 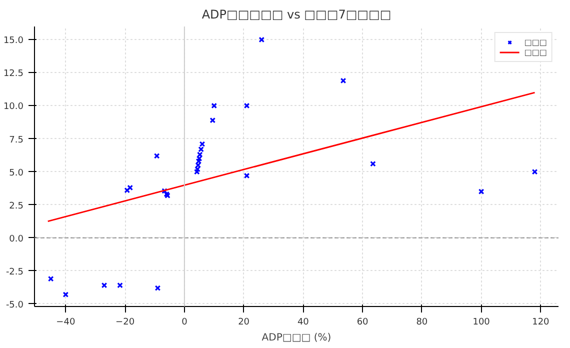 What do you see at coordinates (13, 41) in the screenshot?
I see `y-tick-label: 15.0` at bounding box center [13, 41].